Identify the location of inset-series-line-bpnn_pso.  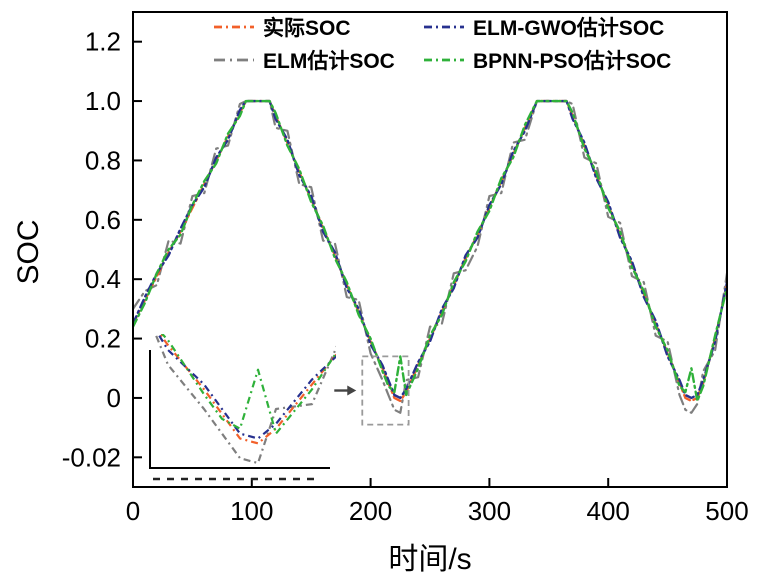
(248, 384).